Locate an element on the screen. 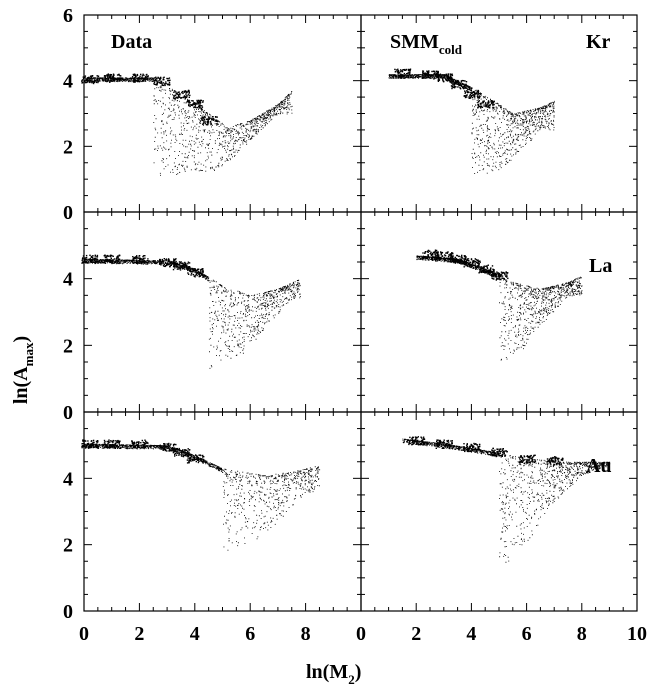 This screenshot has width=653, height=692. x-axis-label: ln(M2) is located at coordinates (333, 674).